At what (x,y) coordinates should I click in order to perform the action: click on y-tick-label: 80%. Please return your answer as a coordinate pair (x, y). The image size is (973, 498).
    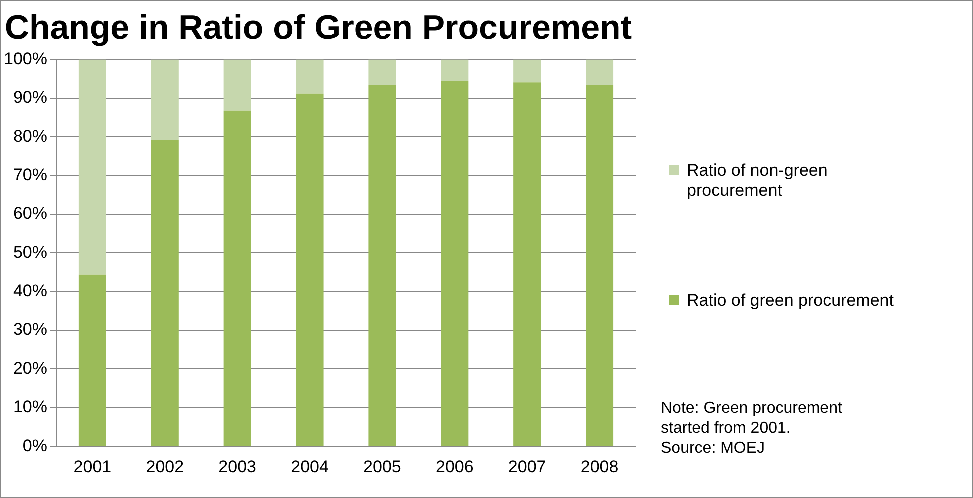
    Looking at the image, I should click on (30, 136).